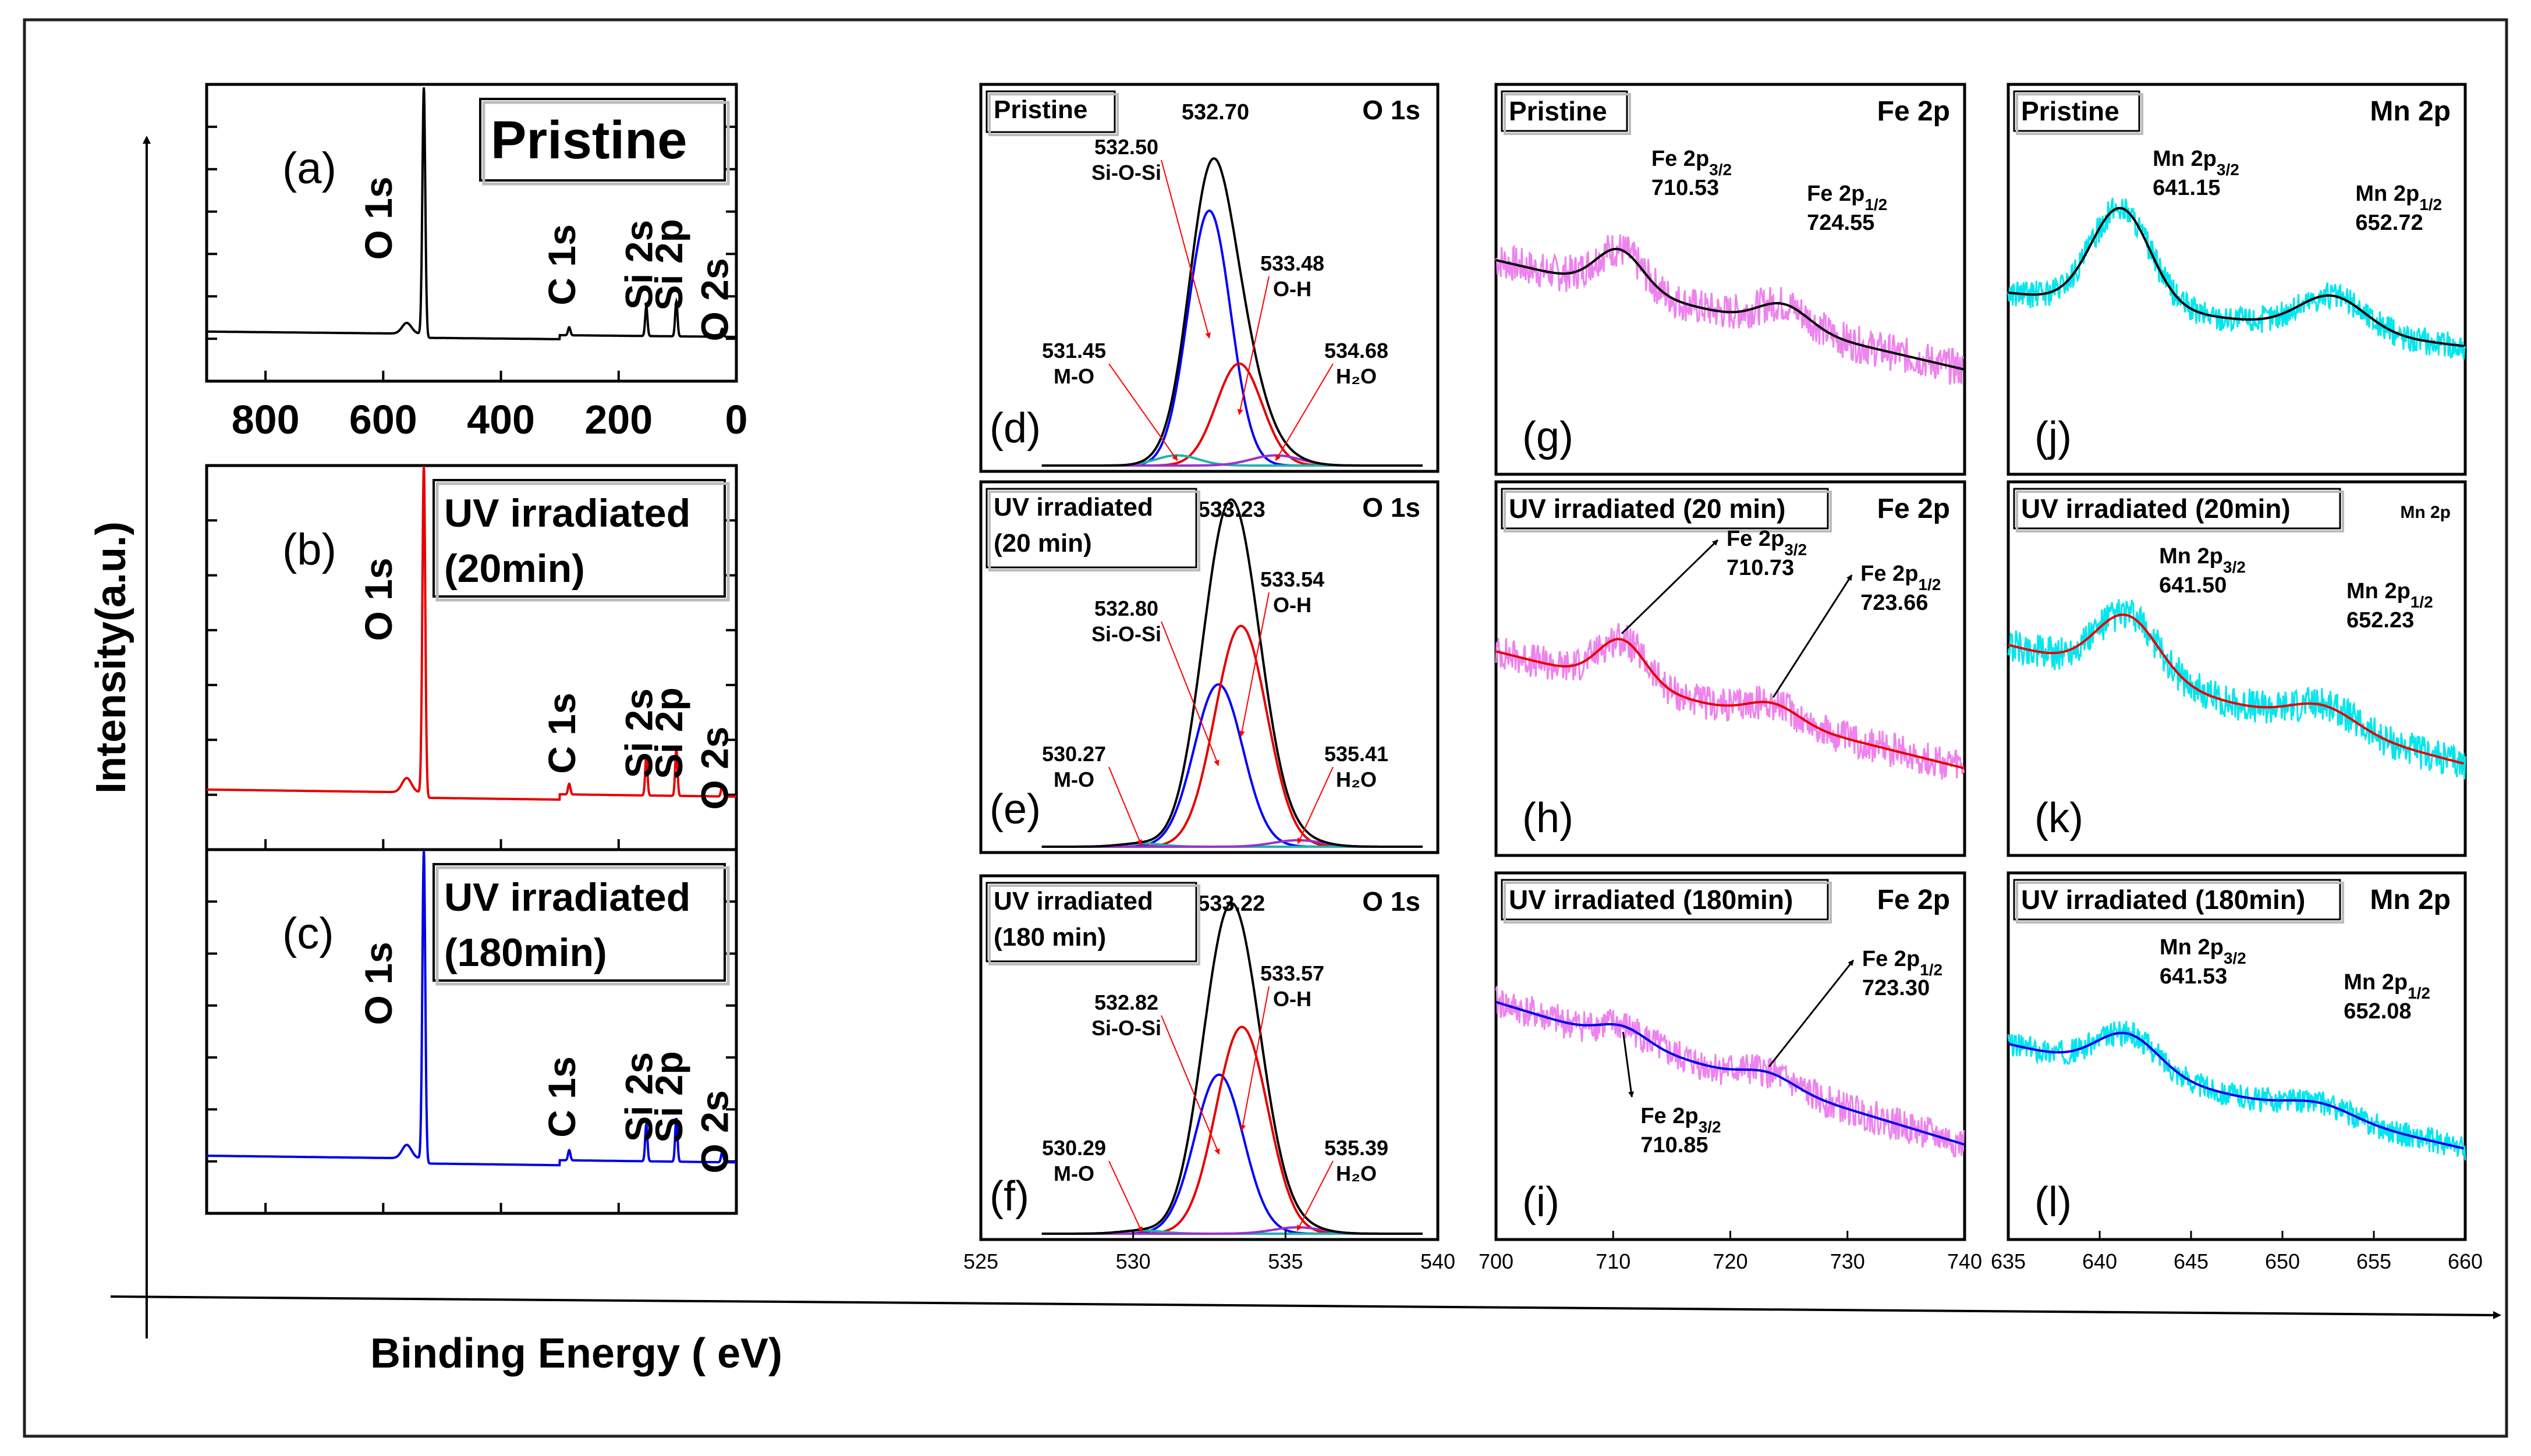 The width and height of the screenshot is (2531, 1456). I want to click on fe2p-g-title-box, so click(1564, 111).